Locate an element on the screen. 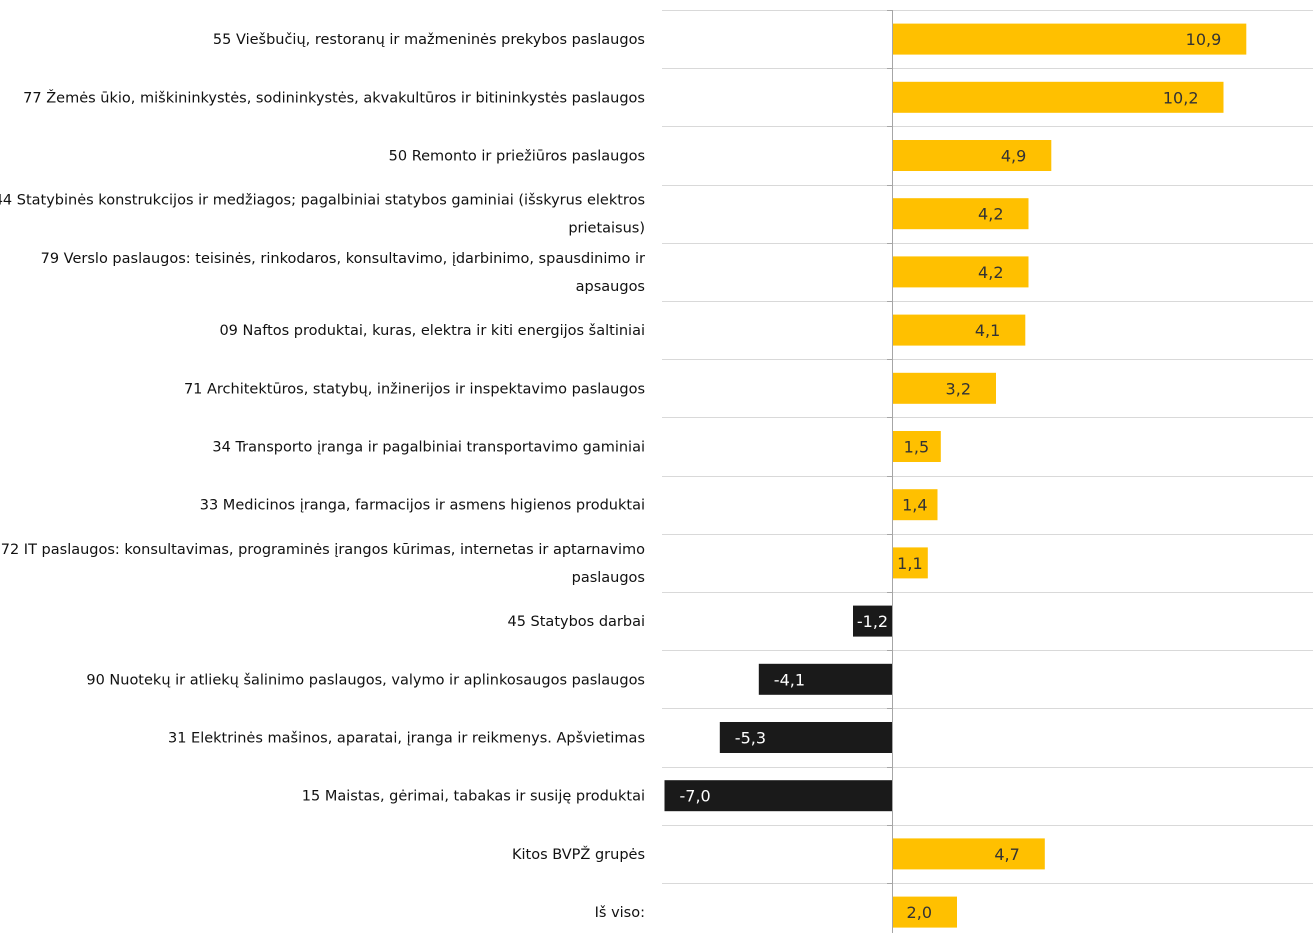 Image resolution: width=1313 pixels, height=937 pixels. value-label: 2,0 is located at coordinates (919, 912).